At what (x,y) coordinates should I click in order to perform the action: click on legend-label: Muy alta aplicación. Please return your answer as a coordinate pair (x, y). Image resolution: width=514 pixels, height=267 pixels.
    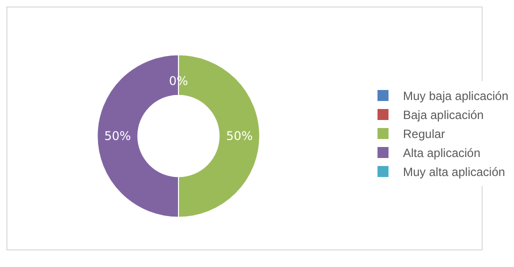
    Looking at the image, I should click on (454, 172).